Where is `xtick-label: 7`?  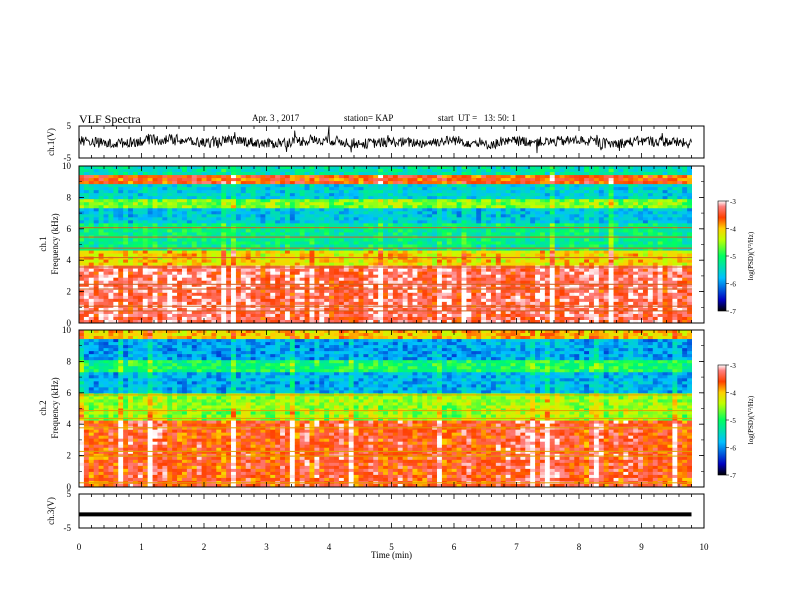 xtick-label: 7 is located at coordinates (516, 547).